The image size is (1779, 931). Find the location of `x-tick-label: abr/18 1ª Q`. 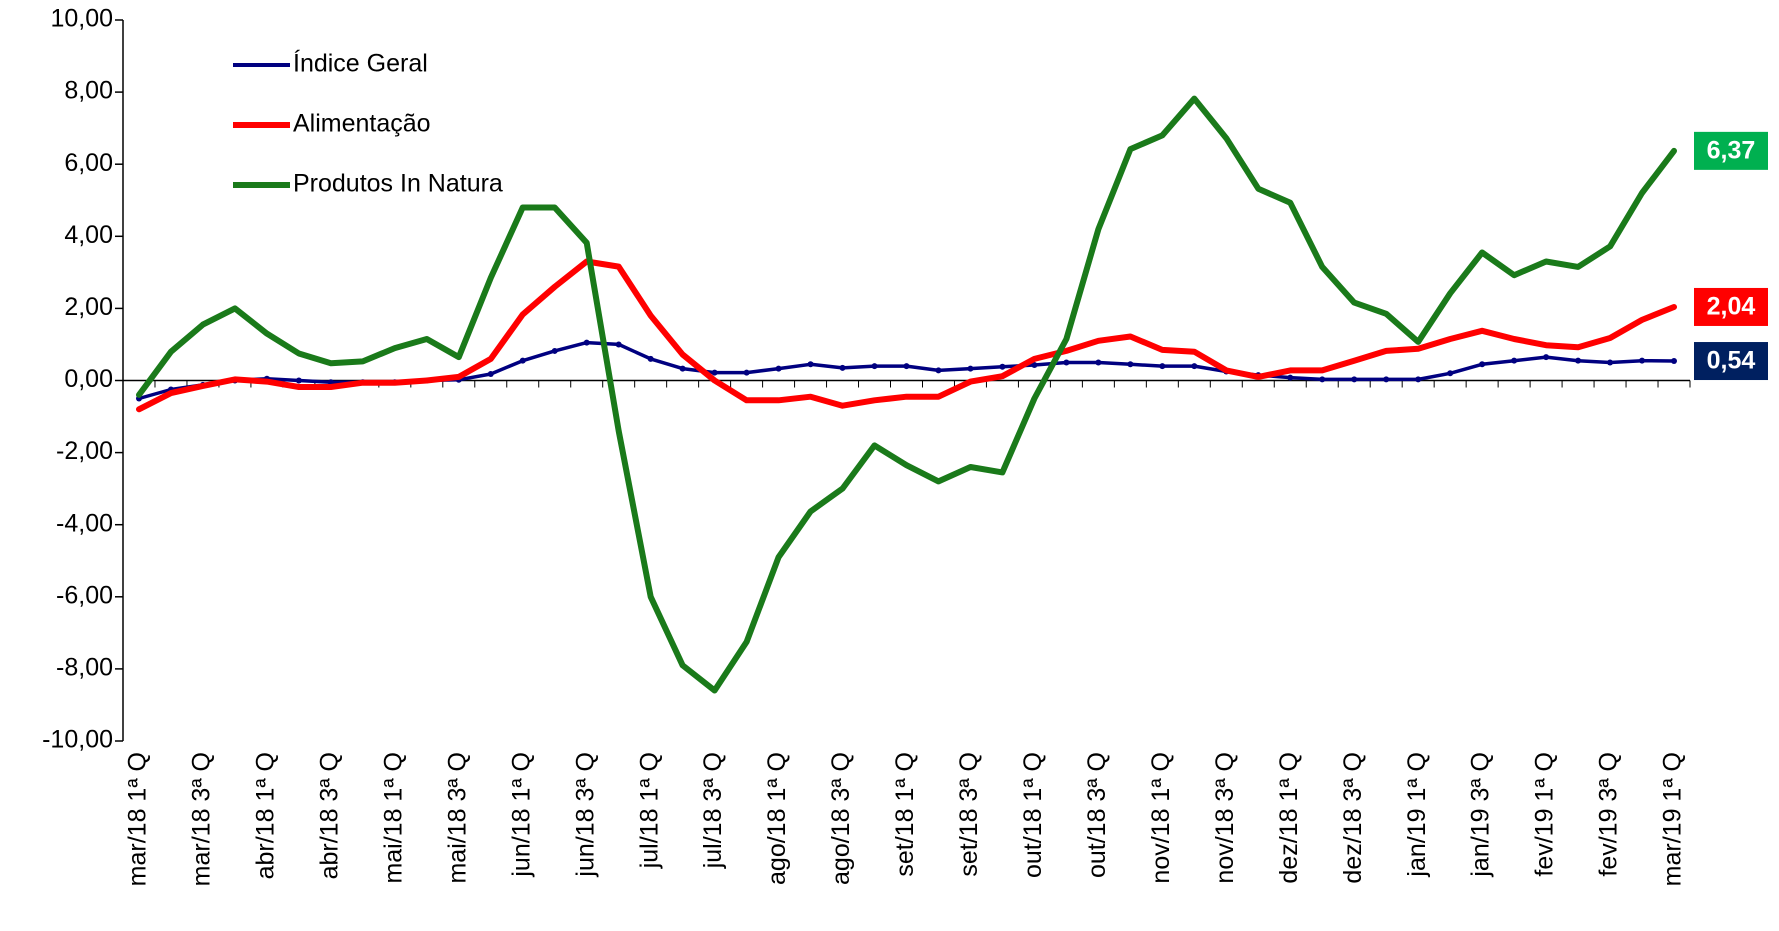

x-tick-label: abr/18 1ª Q is located at coordinates (266, 815).